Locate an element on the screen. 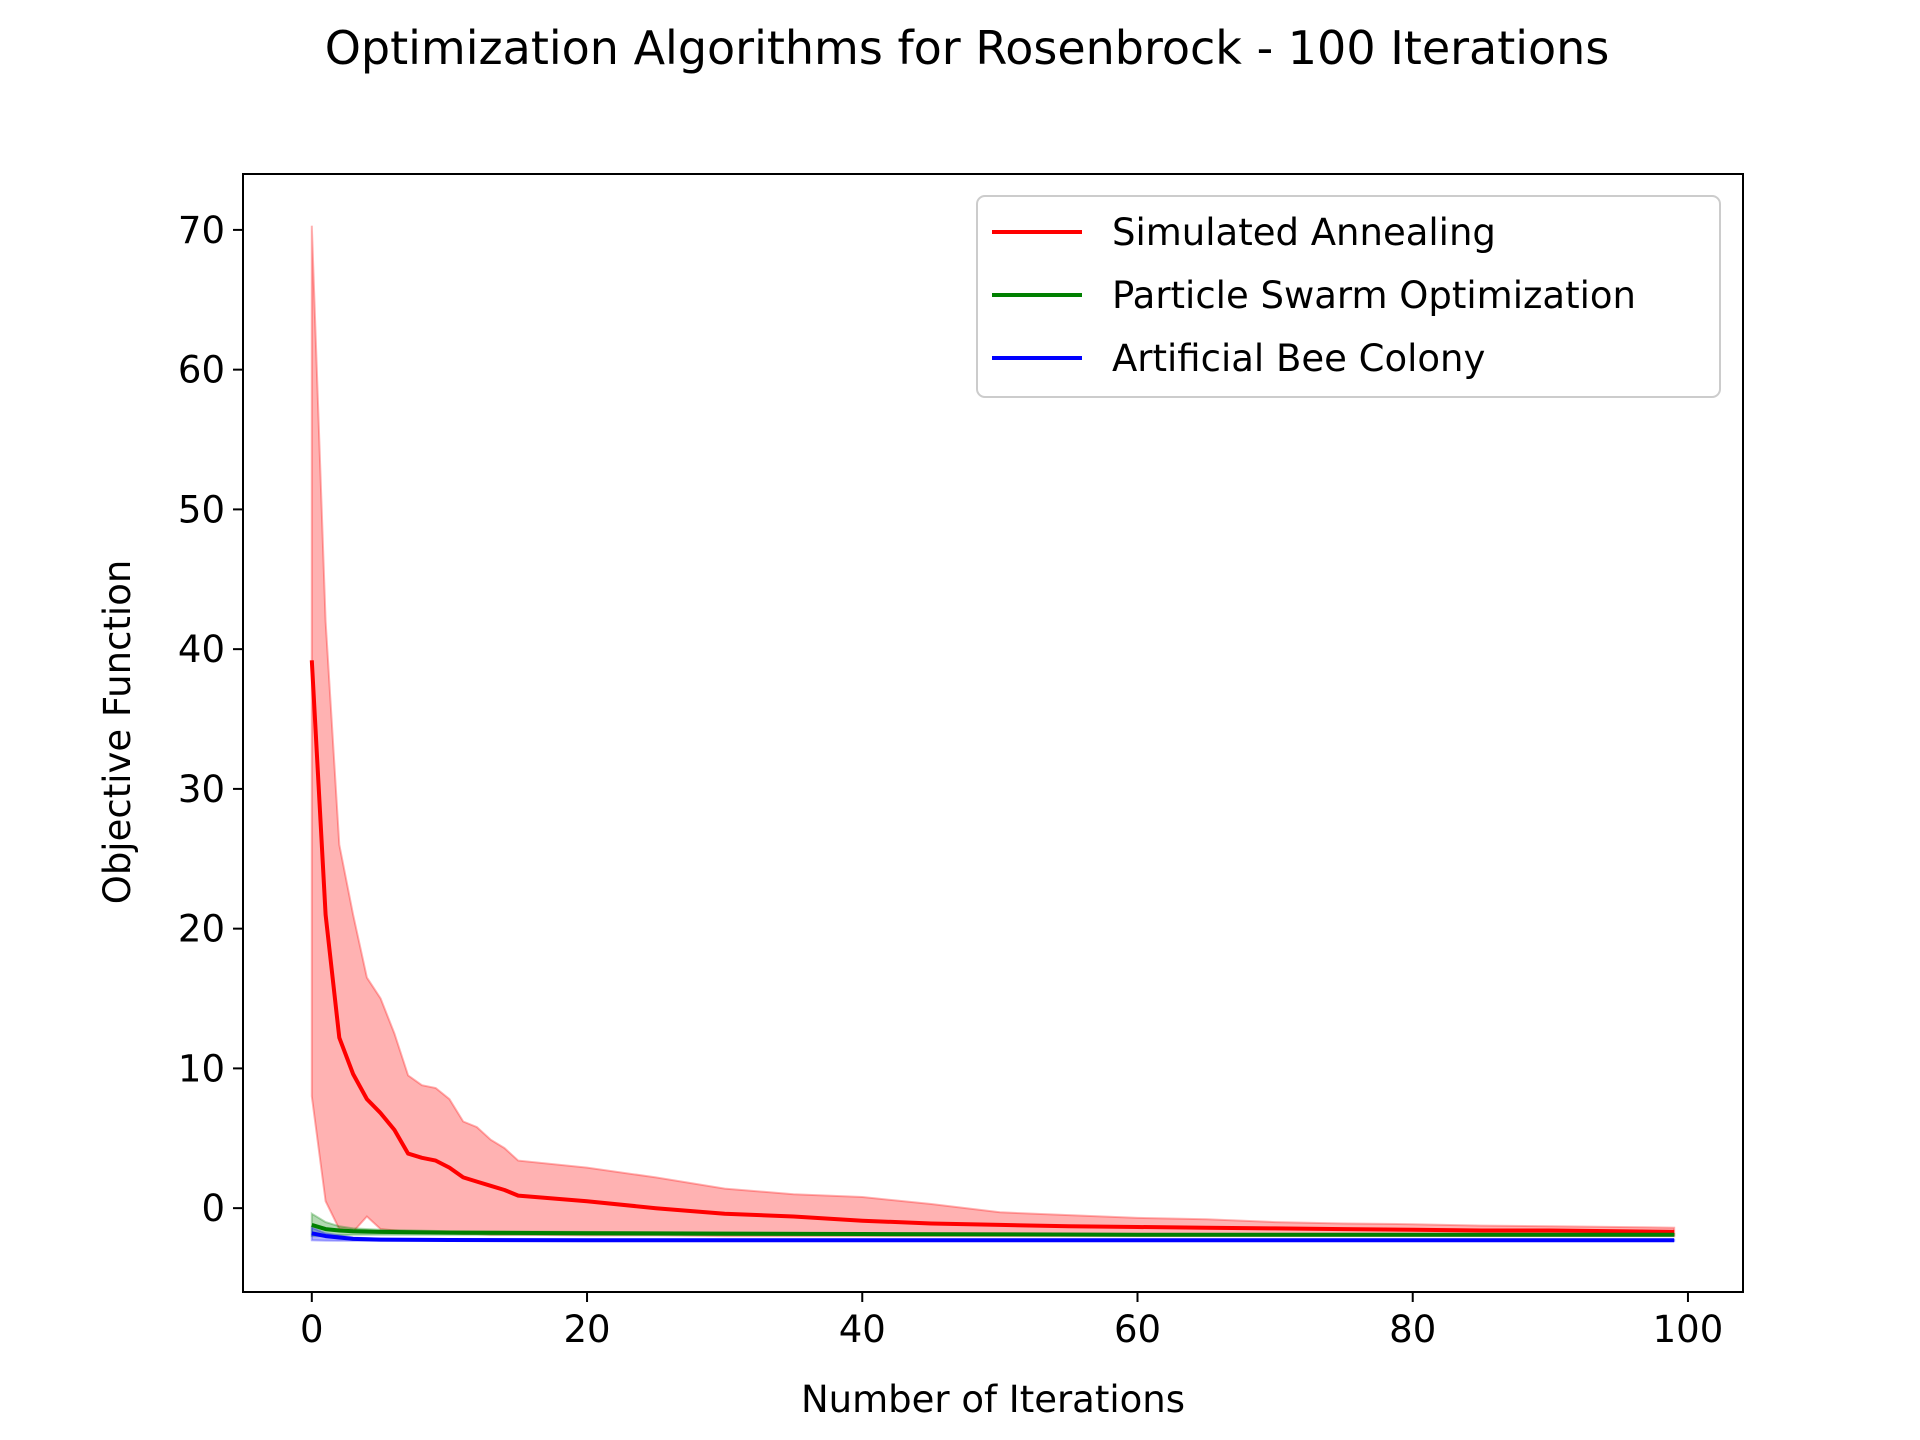 The height and width of the screenshot is (1440, 1920). y-tick-label: 50 is located at coordinates (201, 509).